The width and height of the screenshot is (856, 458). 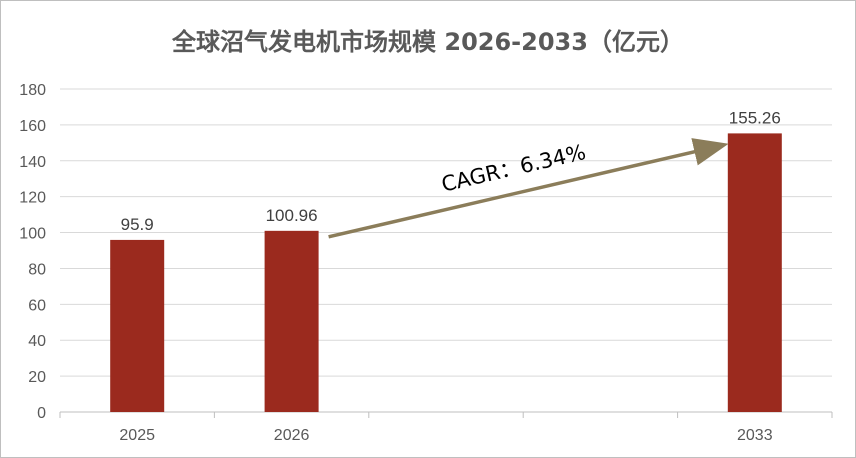 What do you see at coordinates (513, 168) in the screenshot?
I see `cagr-label: CAGR：6.34%` at bounding box center [513, 168].